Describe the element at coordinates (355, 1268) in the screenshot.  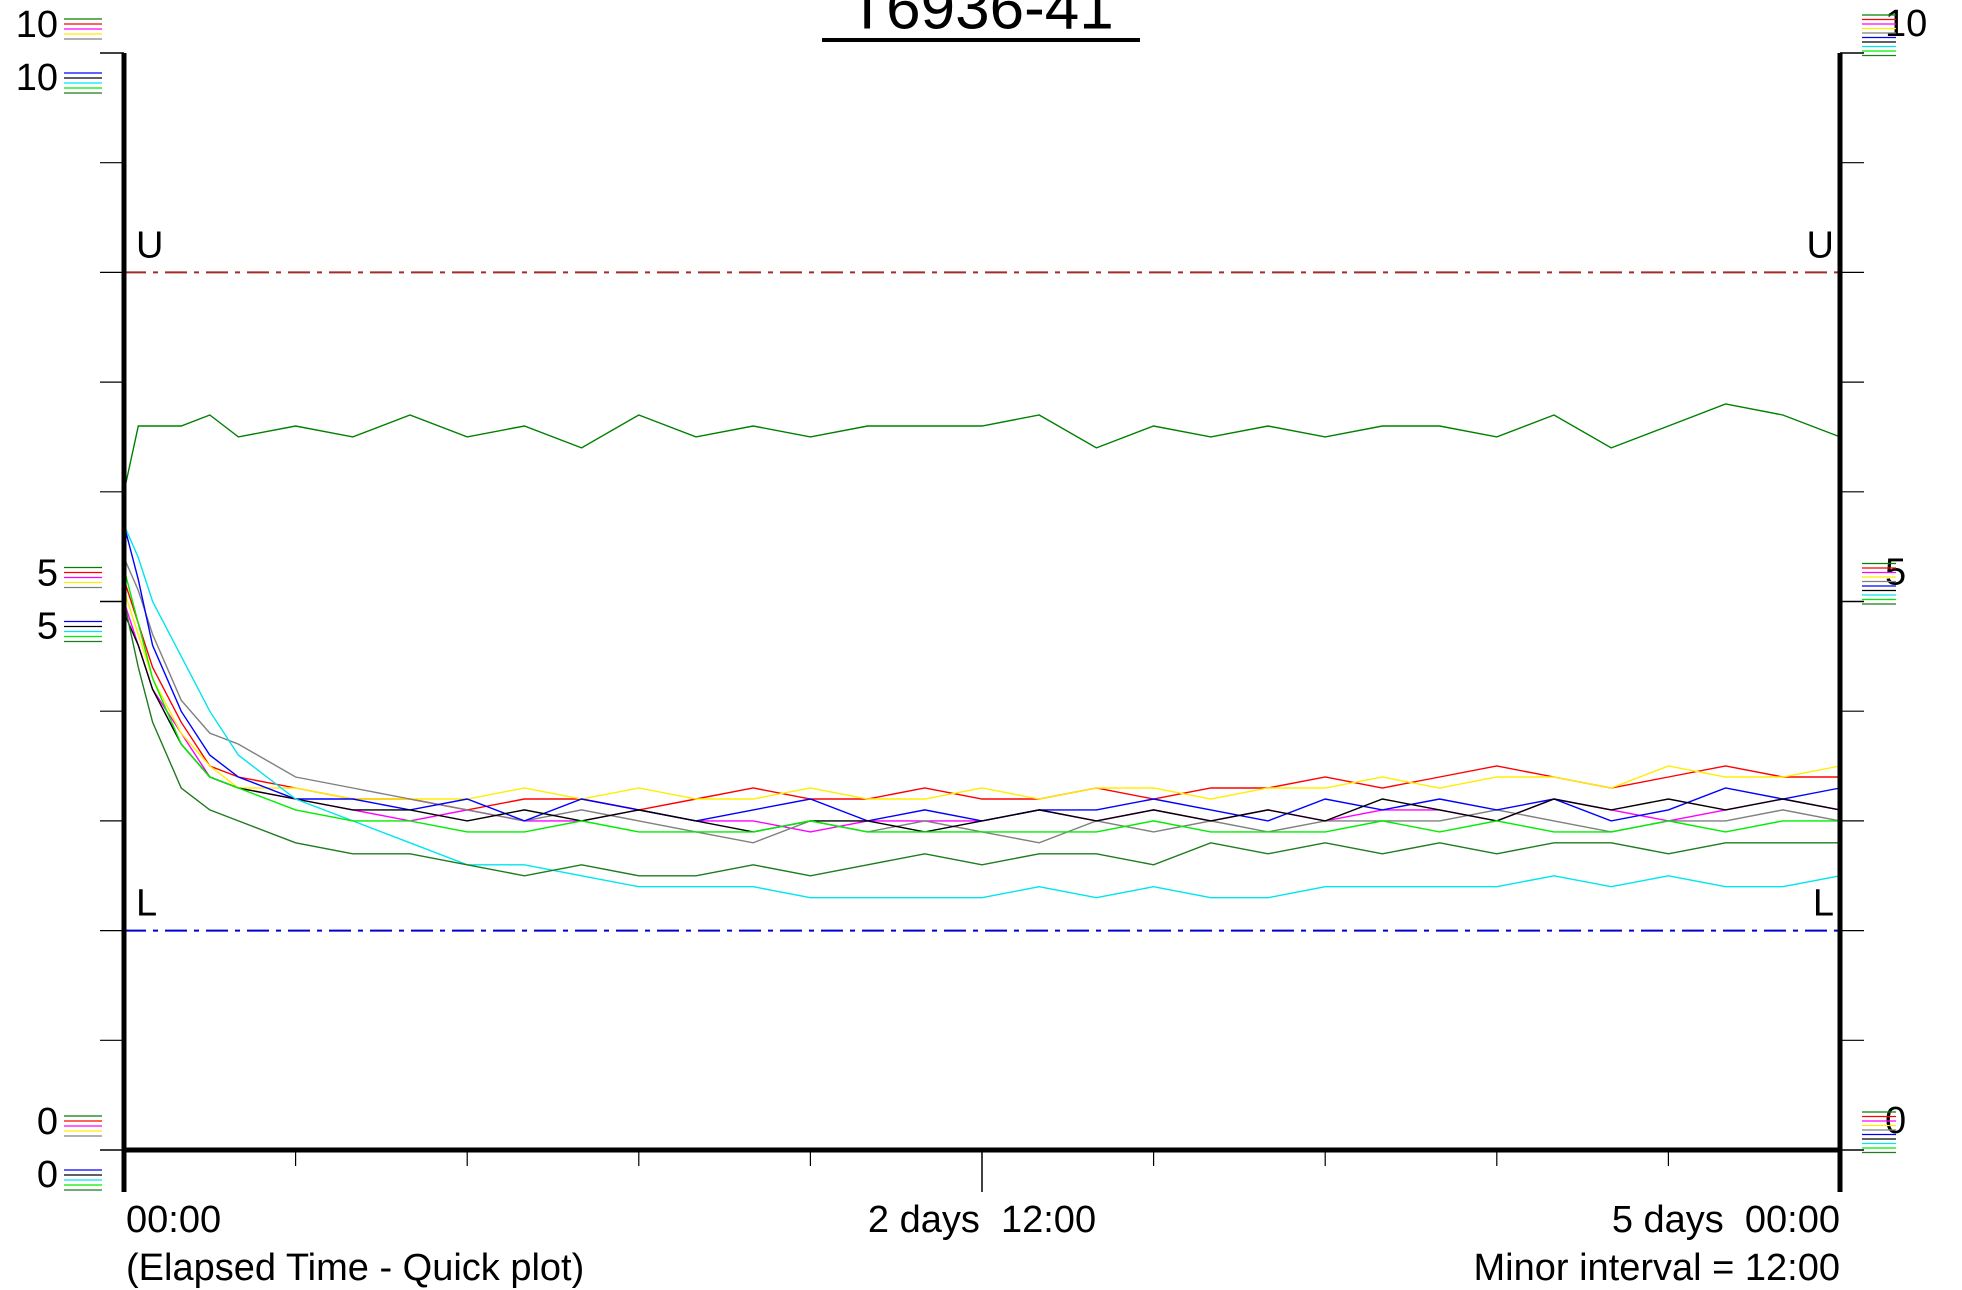
I see `x-axis-label: (Elapsed Time - Quick plot)` at that location.